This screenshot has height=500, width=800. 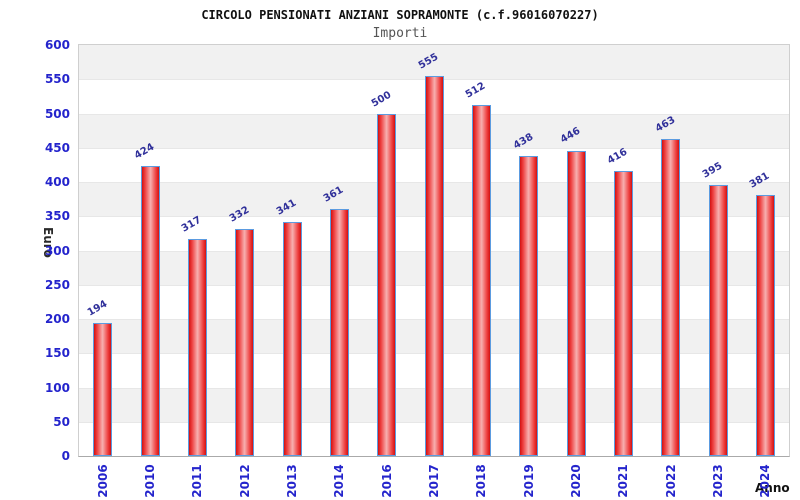 I want to click on y-tick-label: 400, so click(x=57, y=182).